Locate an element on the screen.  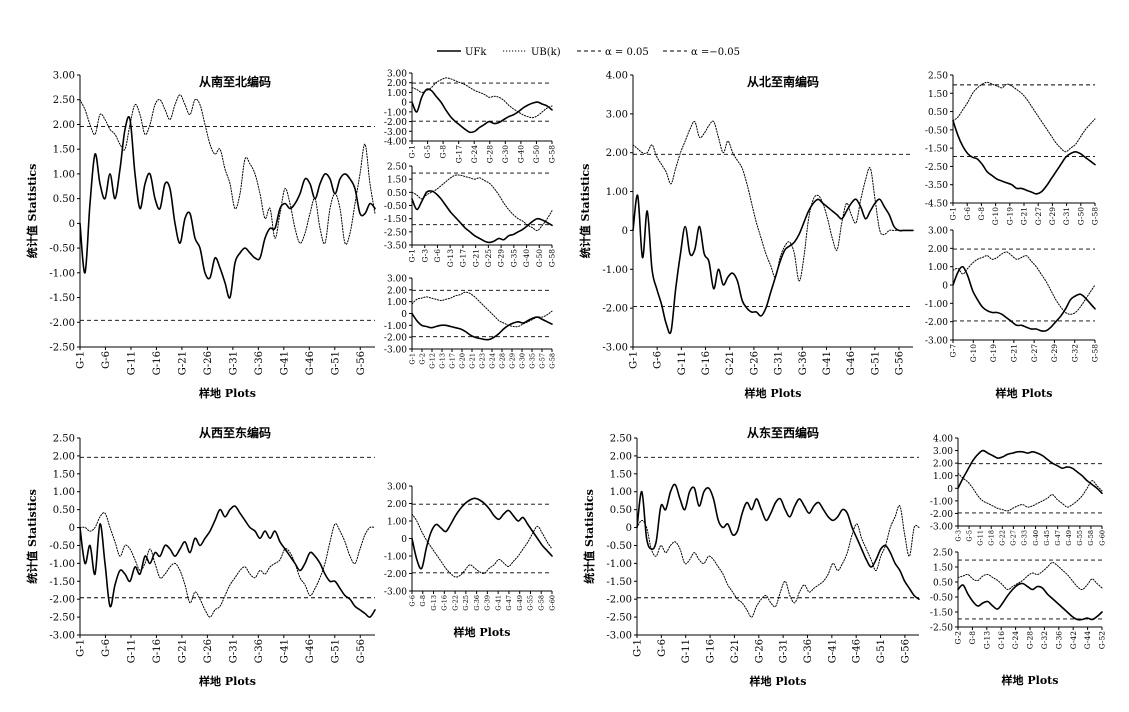
y-tick-label: -4.50 is located at coordinates (936, 205).